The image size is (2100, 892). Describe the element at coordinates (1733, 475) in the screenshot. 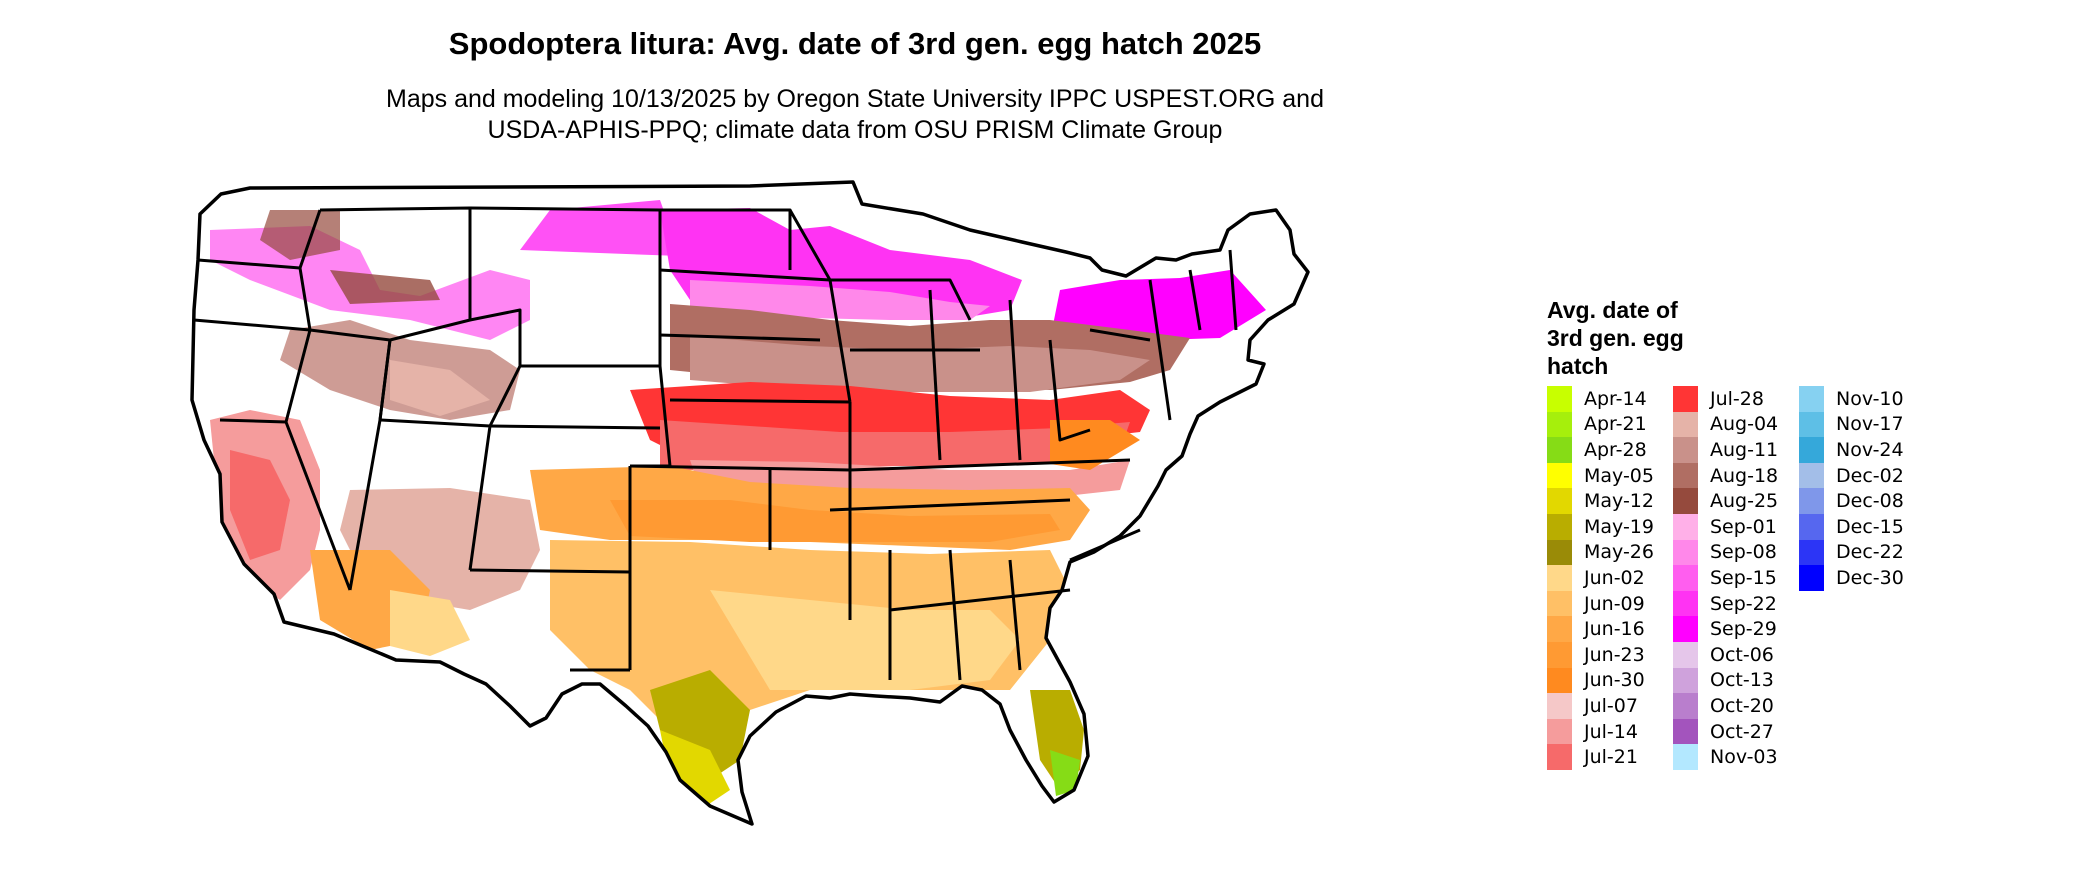

I see `legend-item: Aug-18` at that location.